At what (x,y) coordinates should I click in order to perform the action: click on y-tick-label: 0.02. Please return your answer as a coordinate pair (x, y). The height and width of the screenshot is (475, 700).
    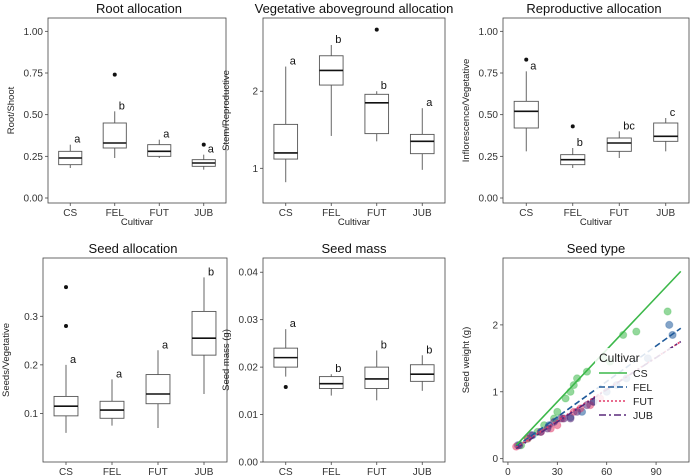
    Looking at the image, I should click on (249, 368).